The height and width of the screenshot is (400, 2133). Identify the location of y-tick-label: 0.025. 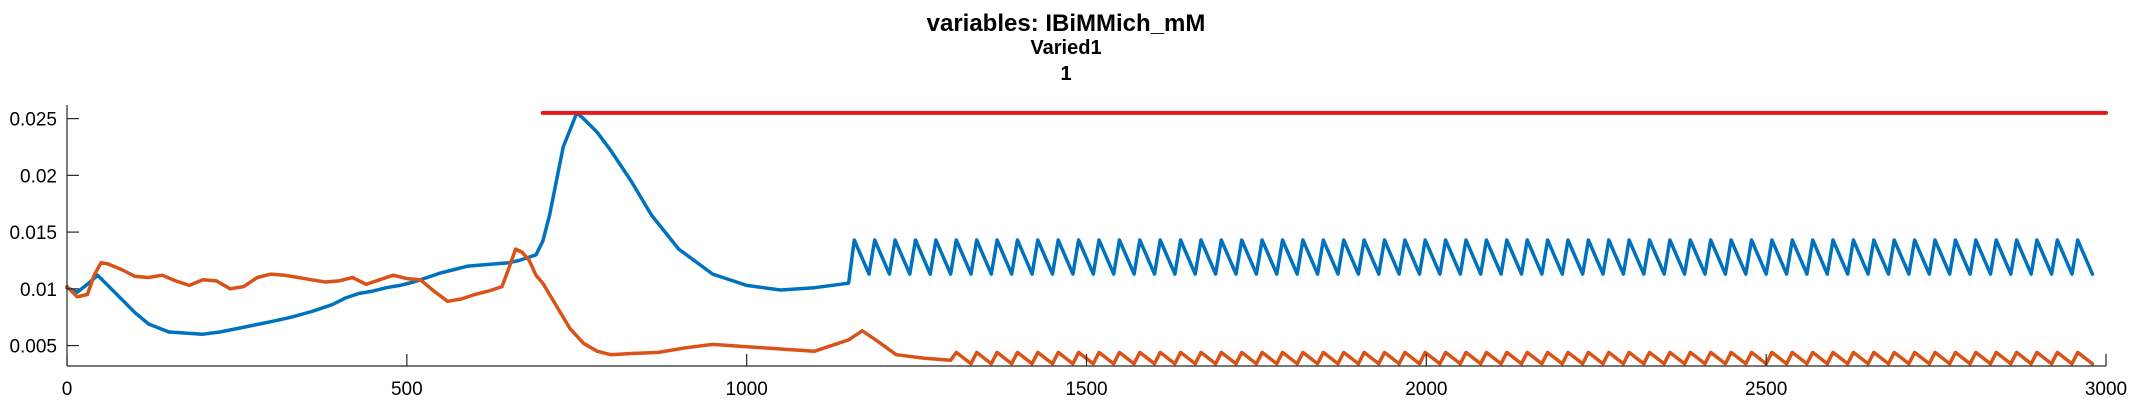
(33, 120).